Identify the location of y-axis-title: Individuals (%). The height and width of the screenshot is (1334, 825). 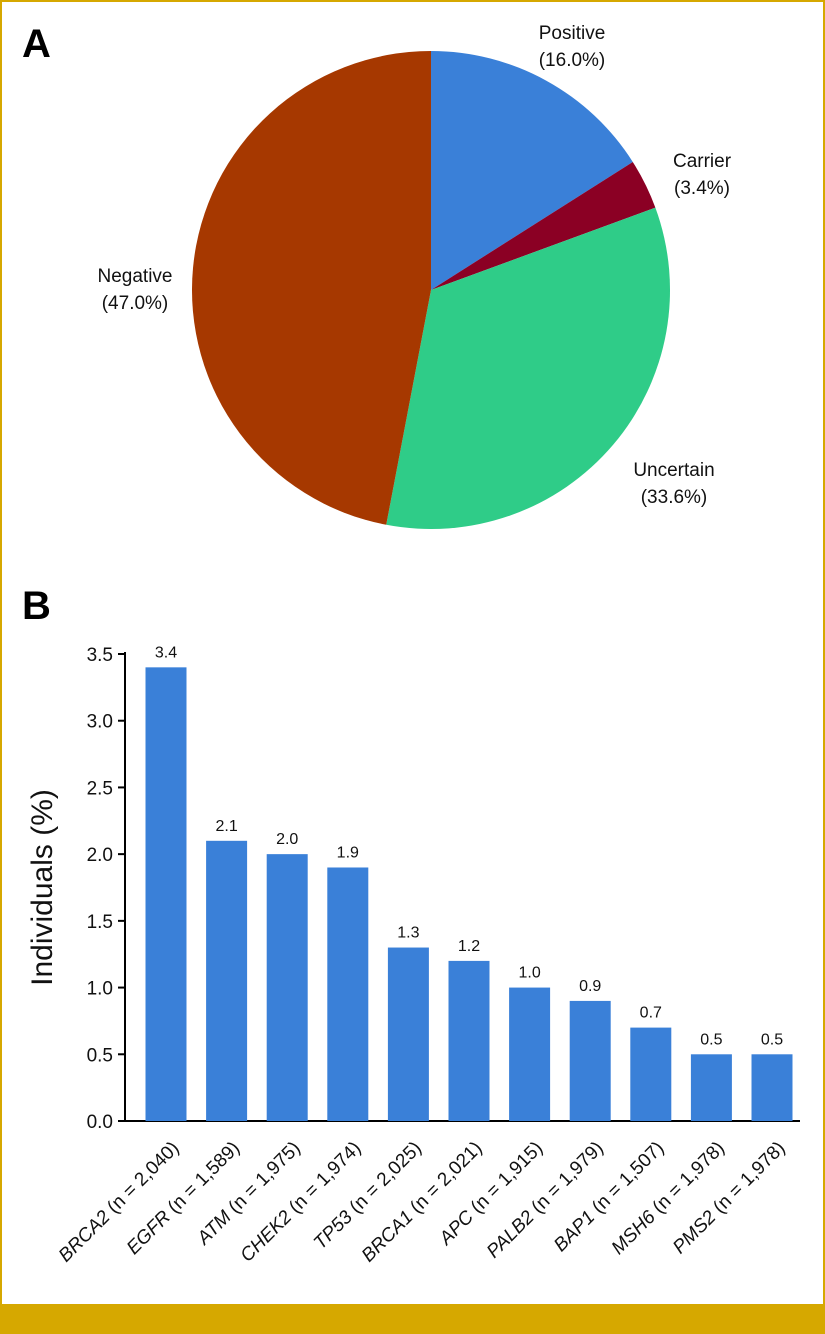
(42, 887).